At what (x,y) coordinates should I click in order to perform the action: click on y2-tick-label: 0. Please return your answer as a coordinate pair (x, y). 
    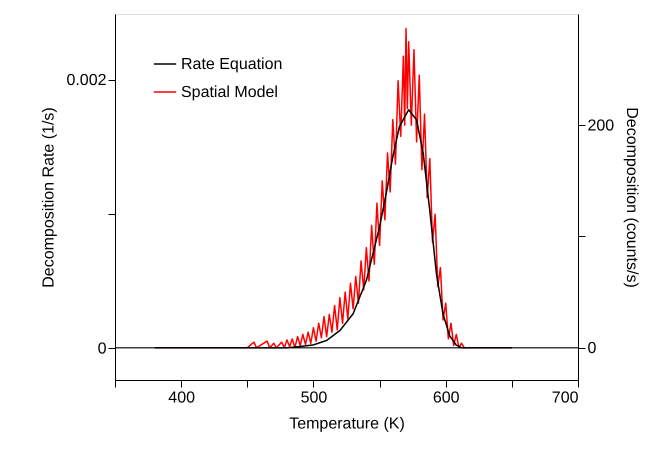
    Looking at the image, I should click on (592, 349).